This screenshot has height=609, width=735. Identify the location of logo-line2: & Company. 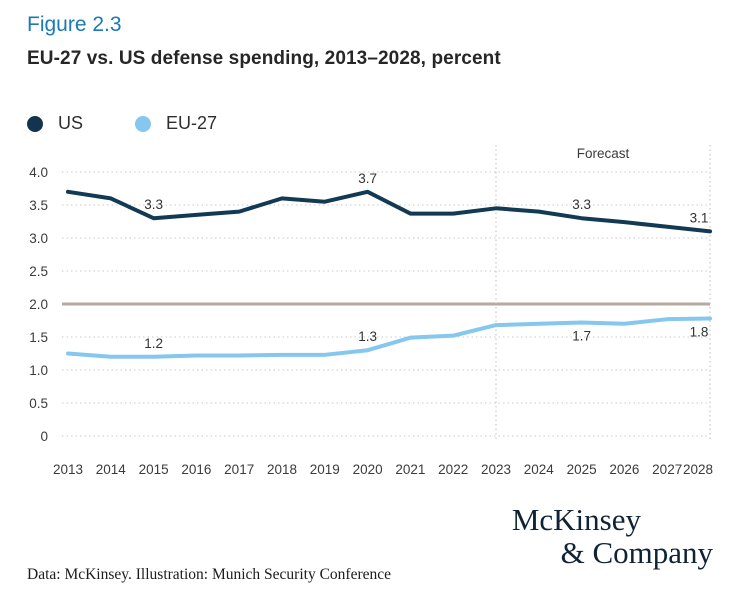
(636, 552).